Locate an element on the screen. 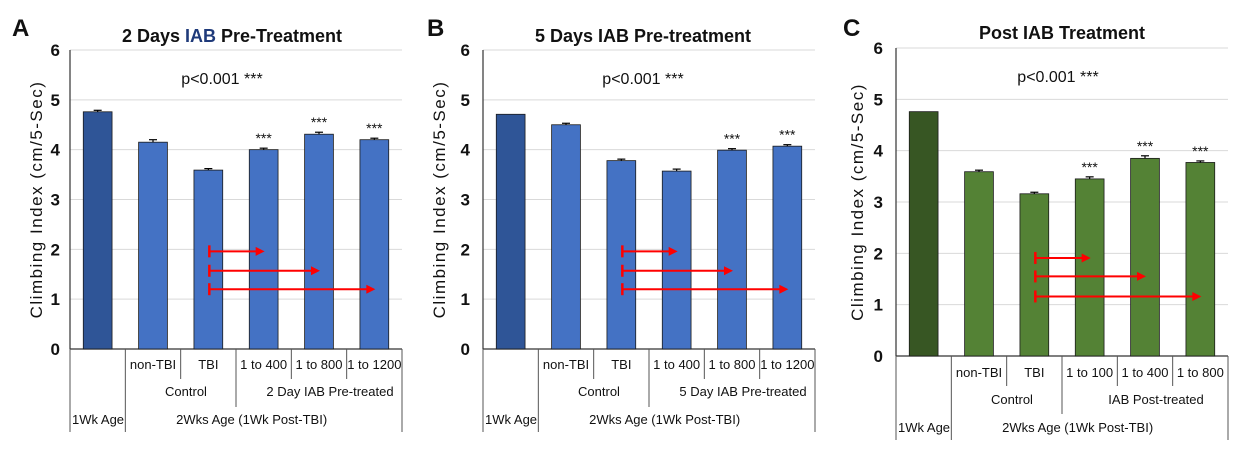  title-part: Pre-Treatment is located at coordinates (279, 36).